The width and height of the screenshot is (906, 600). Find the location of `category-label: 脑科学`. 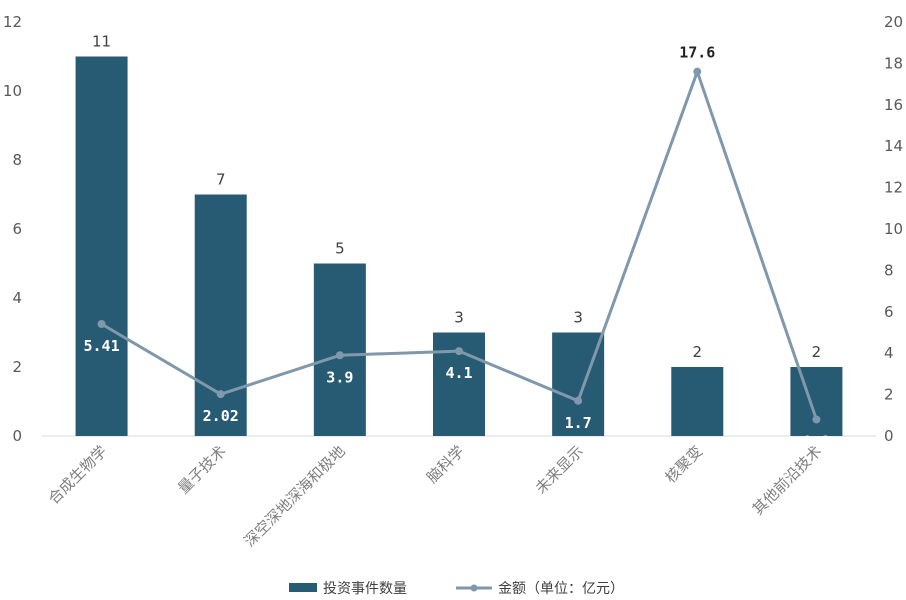

category-label: 脑科学 is located at coordinates (445, 464).